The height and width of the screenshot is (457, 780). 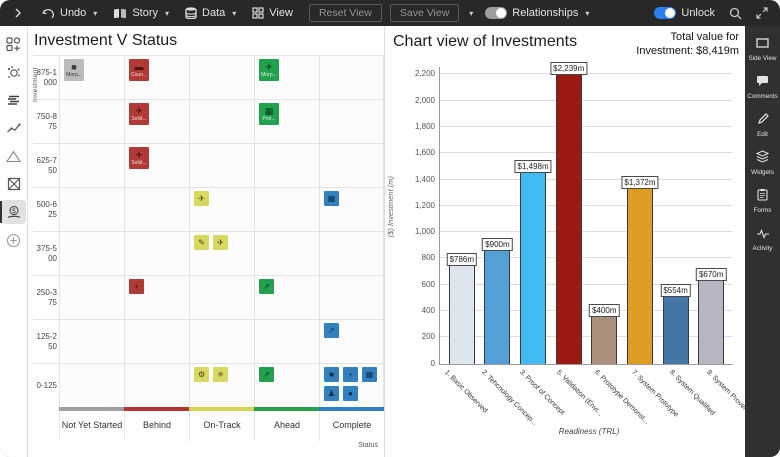 I want to click on y-tick-label: 1,800, so click(x=424, y=126).